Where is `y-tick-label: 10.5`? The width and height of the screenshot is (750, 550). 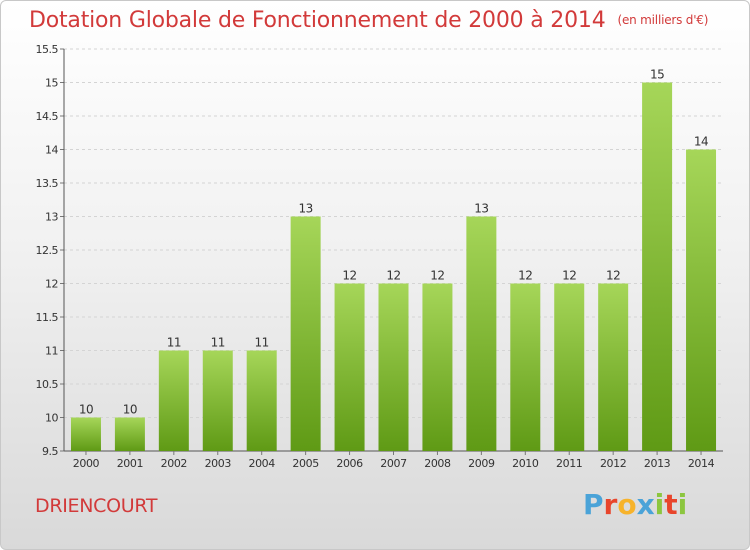 y-tick-label: 10.5 is located at coordinates (47, 384).